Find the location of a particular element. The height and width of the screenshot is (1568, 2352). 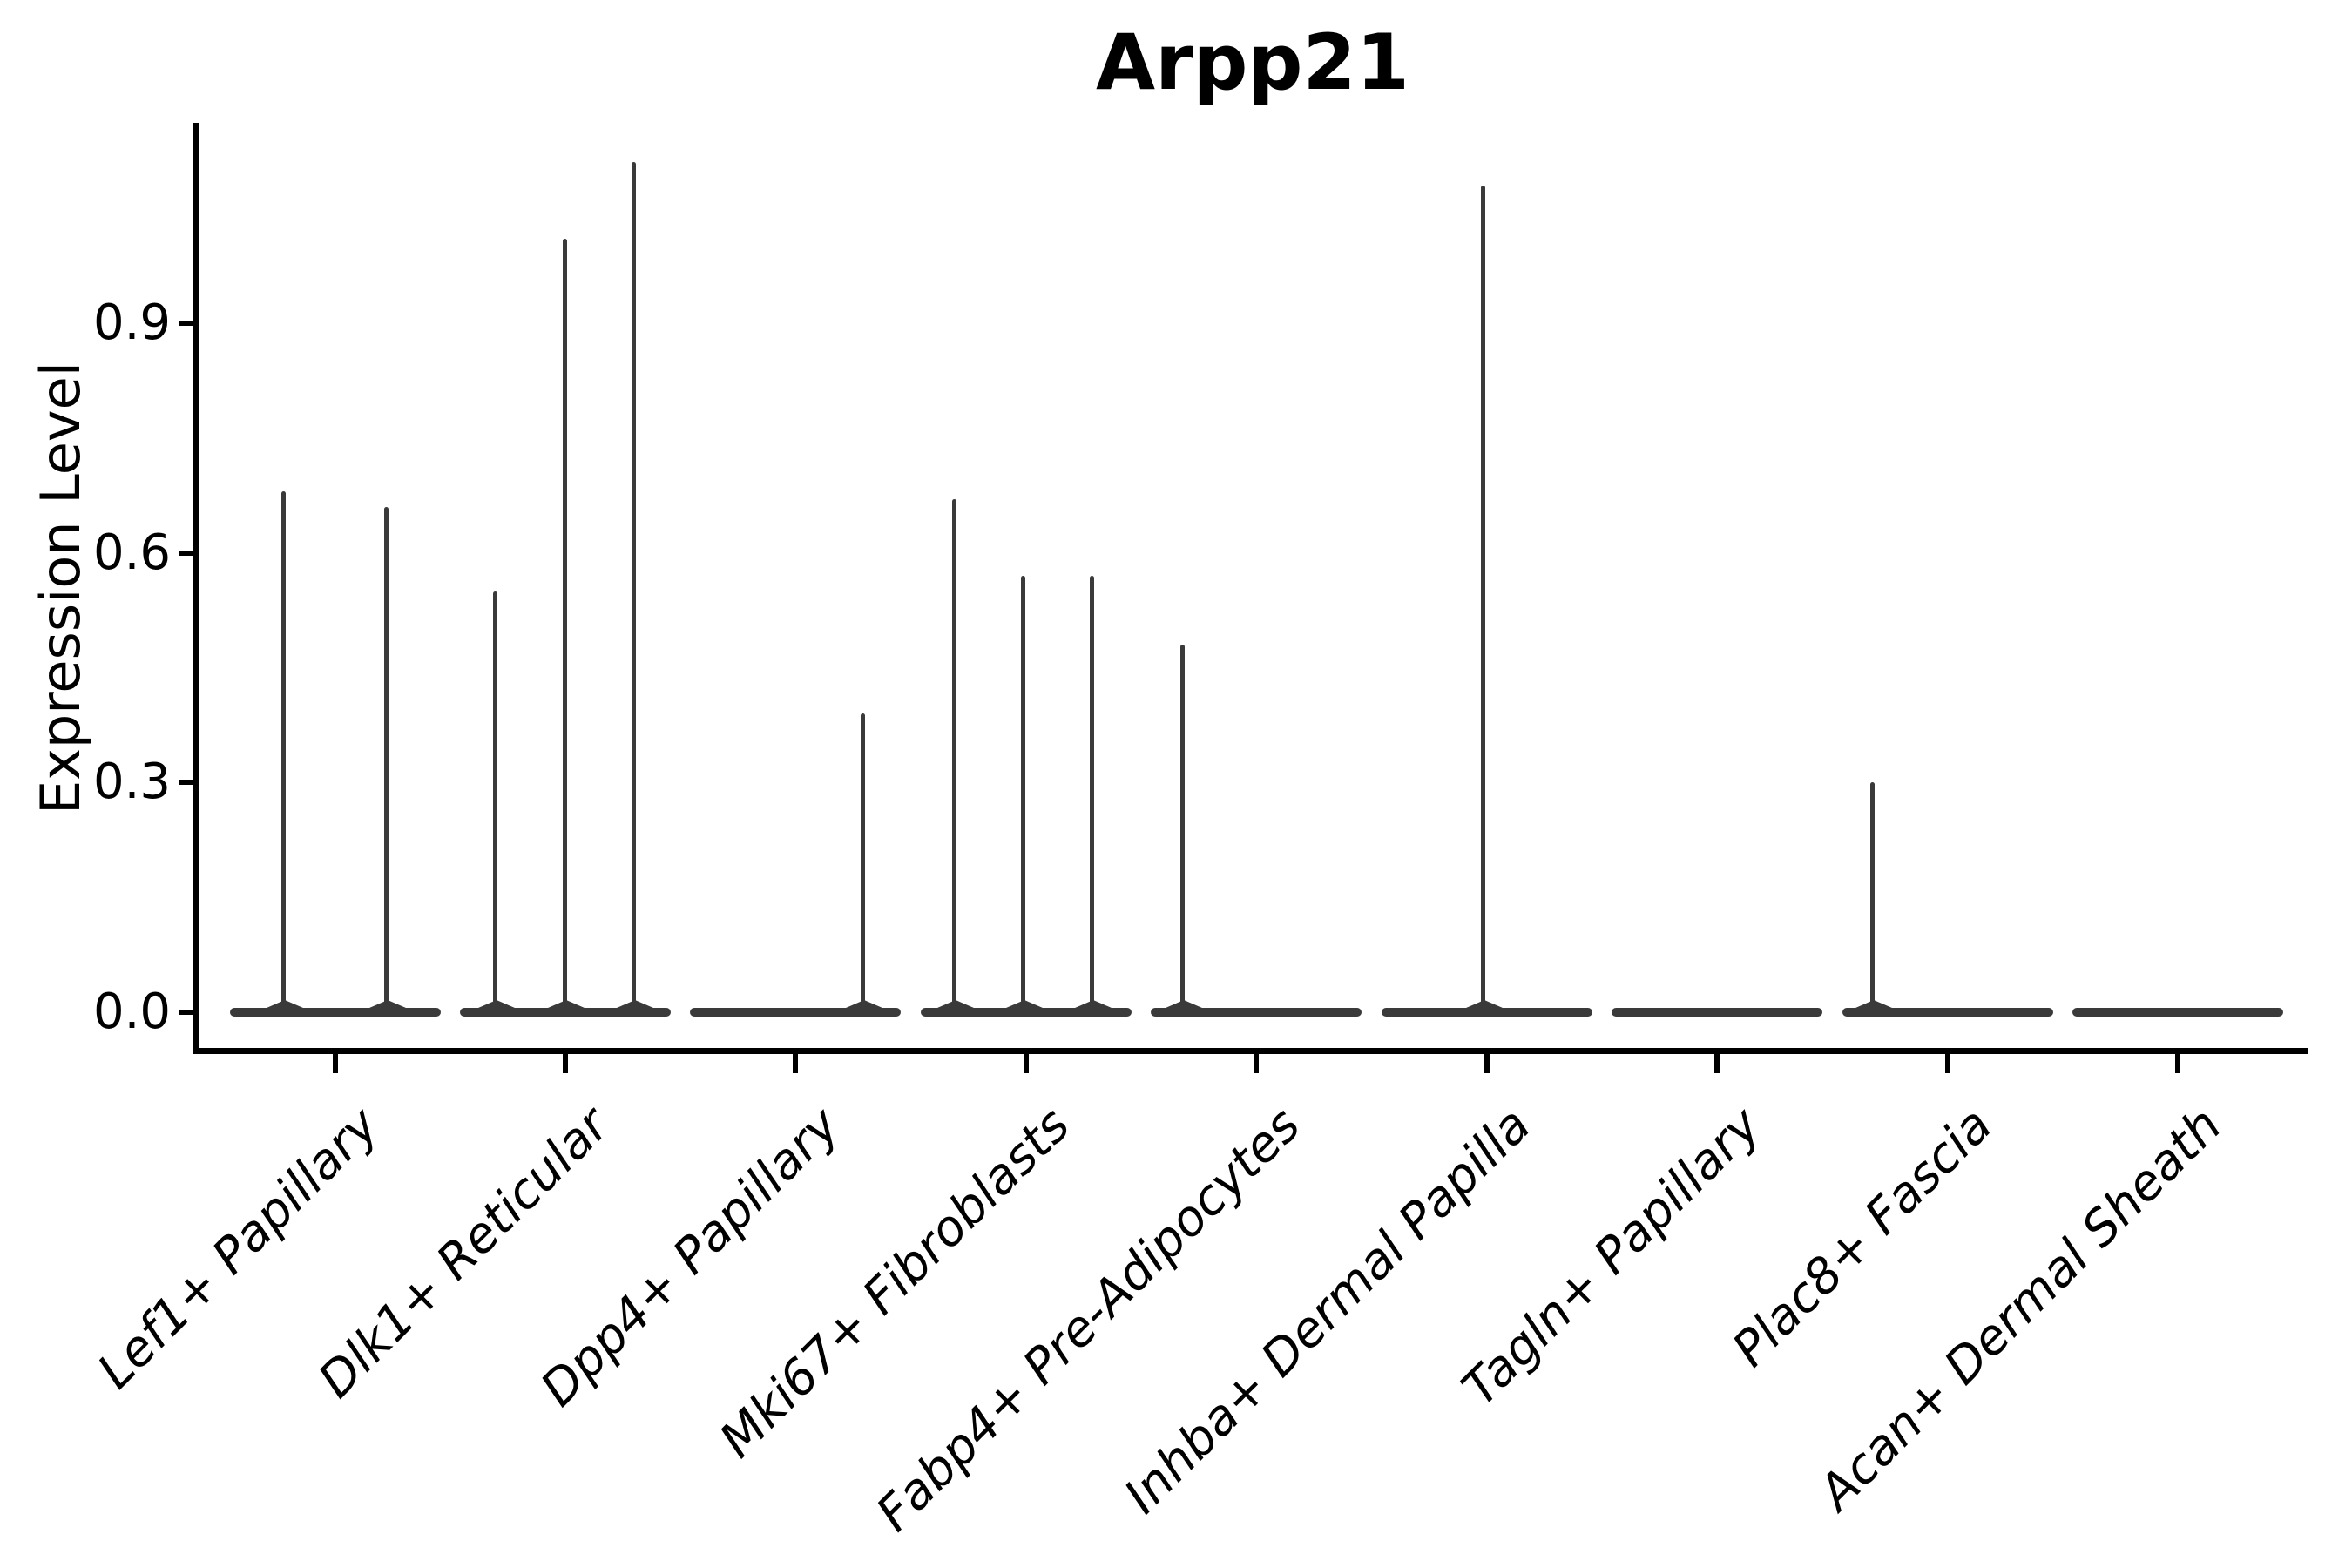

x-tick-label: Fabp4+ Pre-Adipocytes is located at coordinates (1089, 1320).